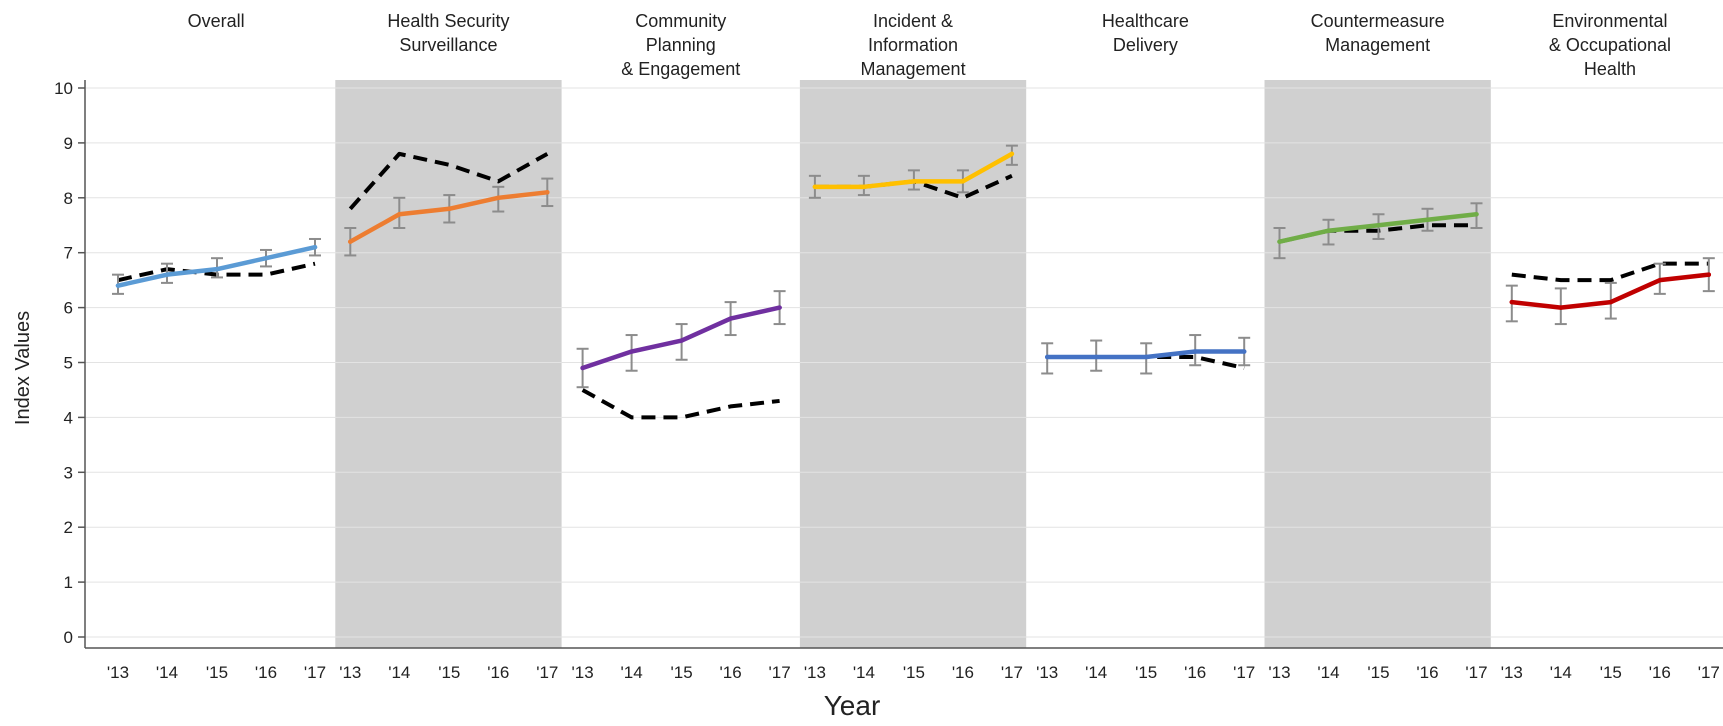 The width and height of the screenshot is (1723, 726). I want to click on panel-title-line: Environmental, so click(1609, 21).